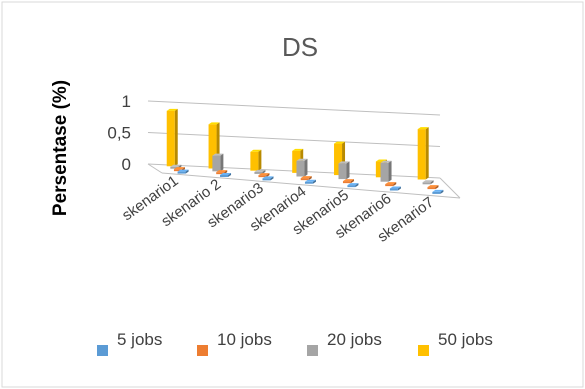 Image resolution: width=585 pixels, height=389 pixels. Describe the element at coordinates (311, 185) in the screenshot. I see `floor-front-edge` at that location.